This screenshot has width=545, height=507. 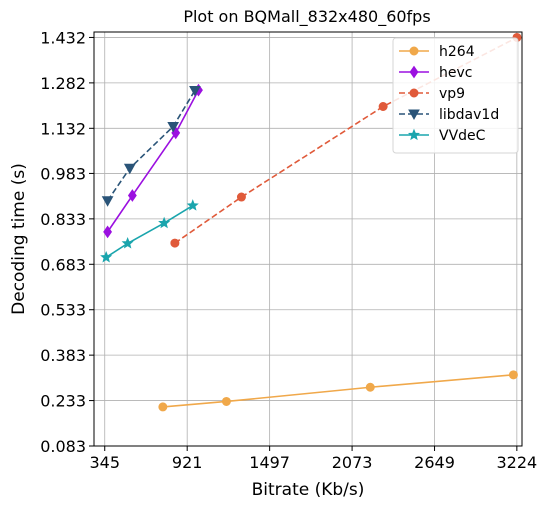 I want to click on x-tick-label: 345, so click(x=104, y=462).